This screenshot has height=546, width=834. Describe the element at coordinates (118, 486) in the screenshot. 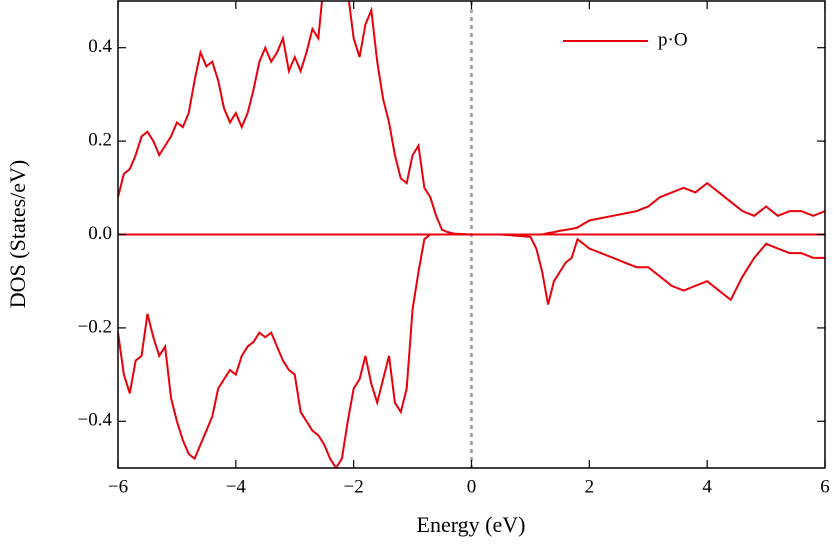

I see `x-tick-label: −6` at that location.